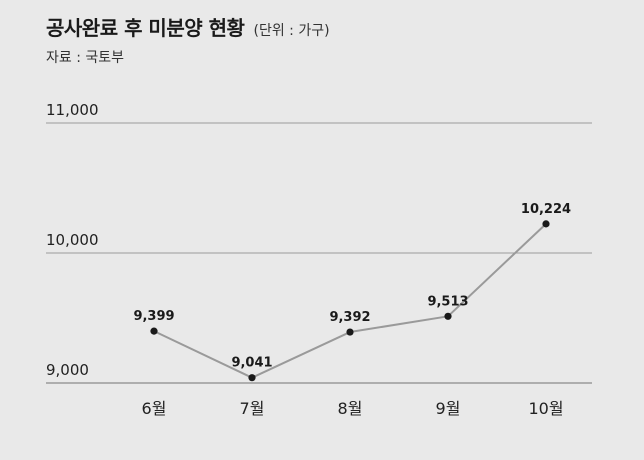 This screenshot has width=644, height=460. What do you see at coordinates (72, 240) in the screenshot?
I see `y-tick-label: 10,000` at bounding box center [72, 240].